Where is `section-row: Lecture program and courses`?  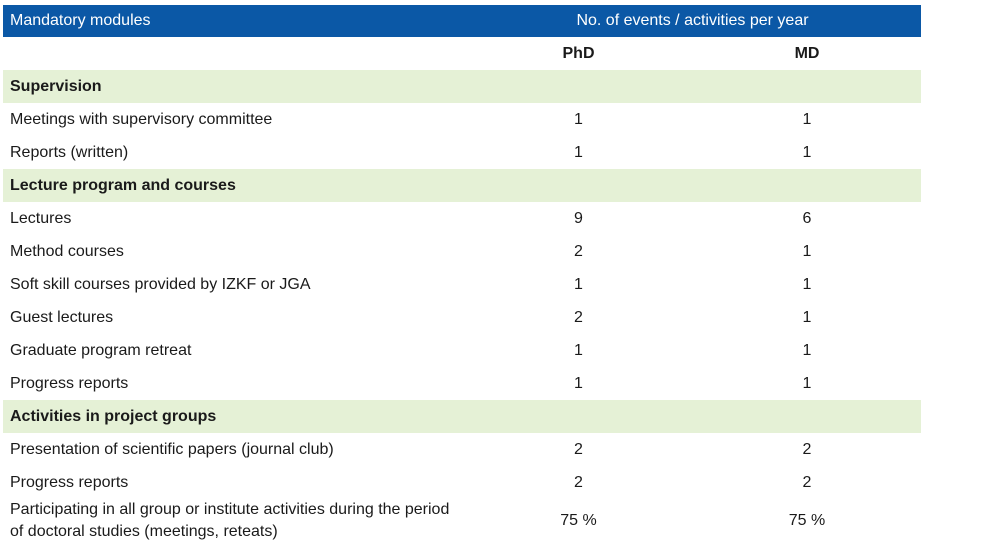 section-row: Lecture program and courses is located at coordinates (462, 185).